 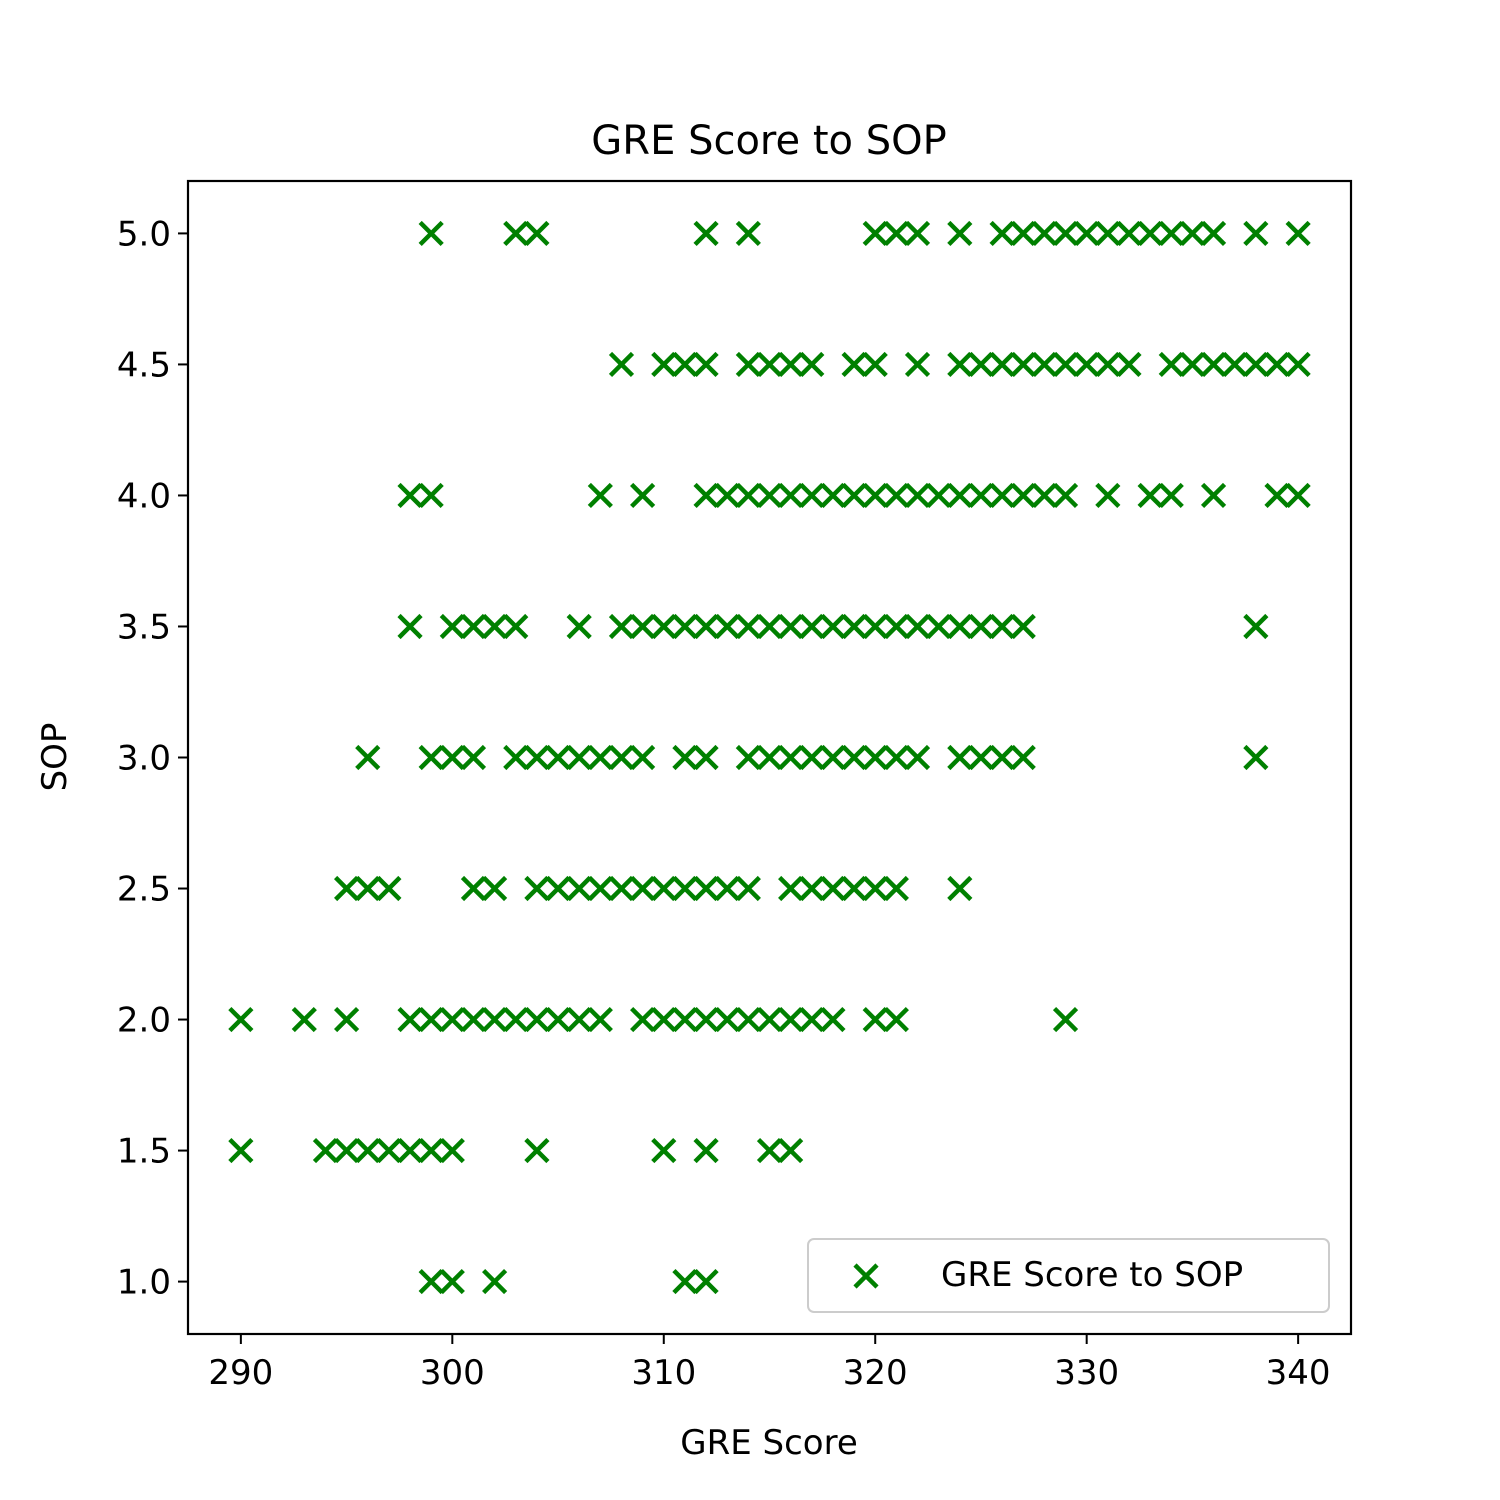 I want to click on chart-title: GRE Score to SOP, so click(x=768, y=141).